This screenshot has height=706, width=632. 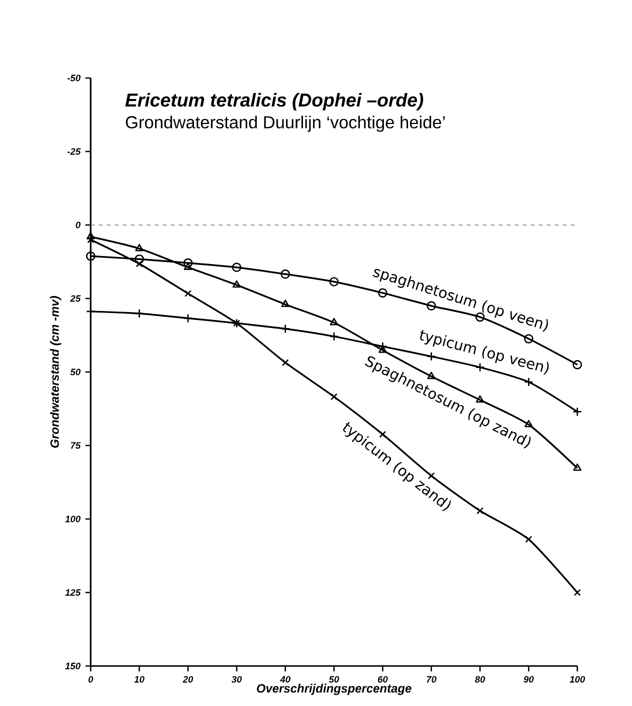 I want to click on x-tick-label: 60, so click(x=383, y=679).